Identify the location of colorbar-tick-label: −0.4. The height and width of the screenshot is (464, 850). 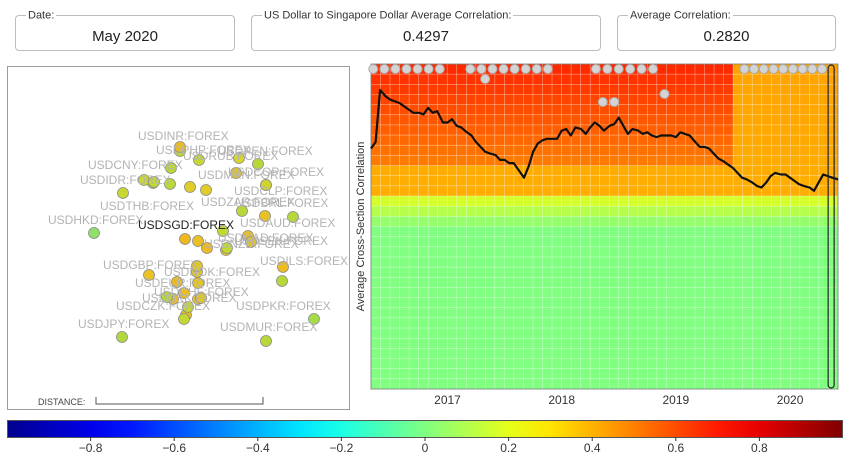
(258, 448).